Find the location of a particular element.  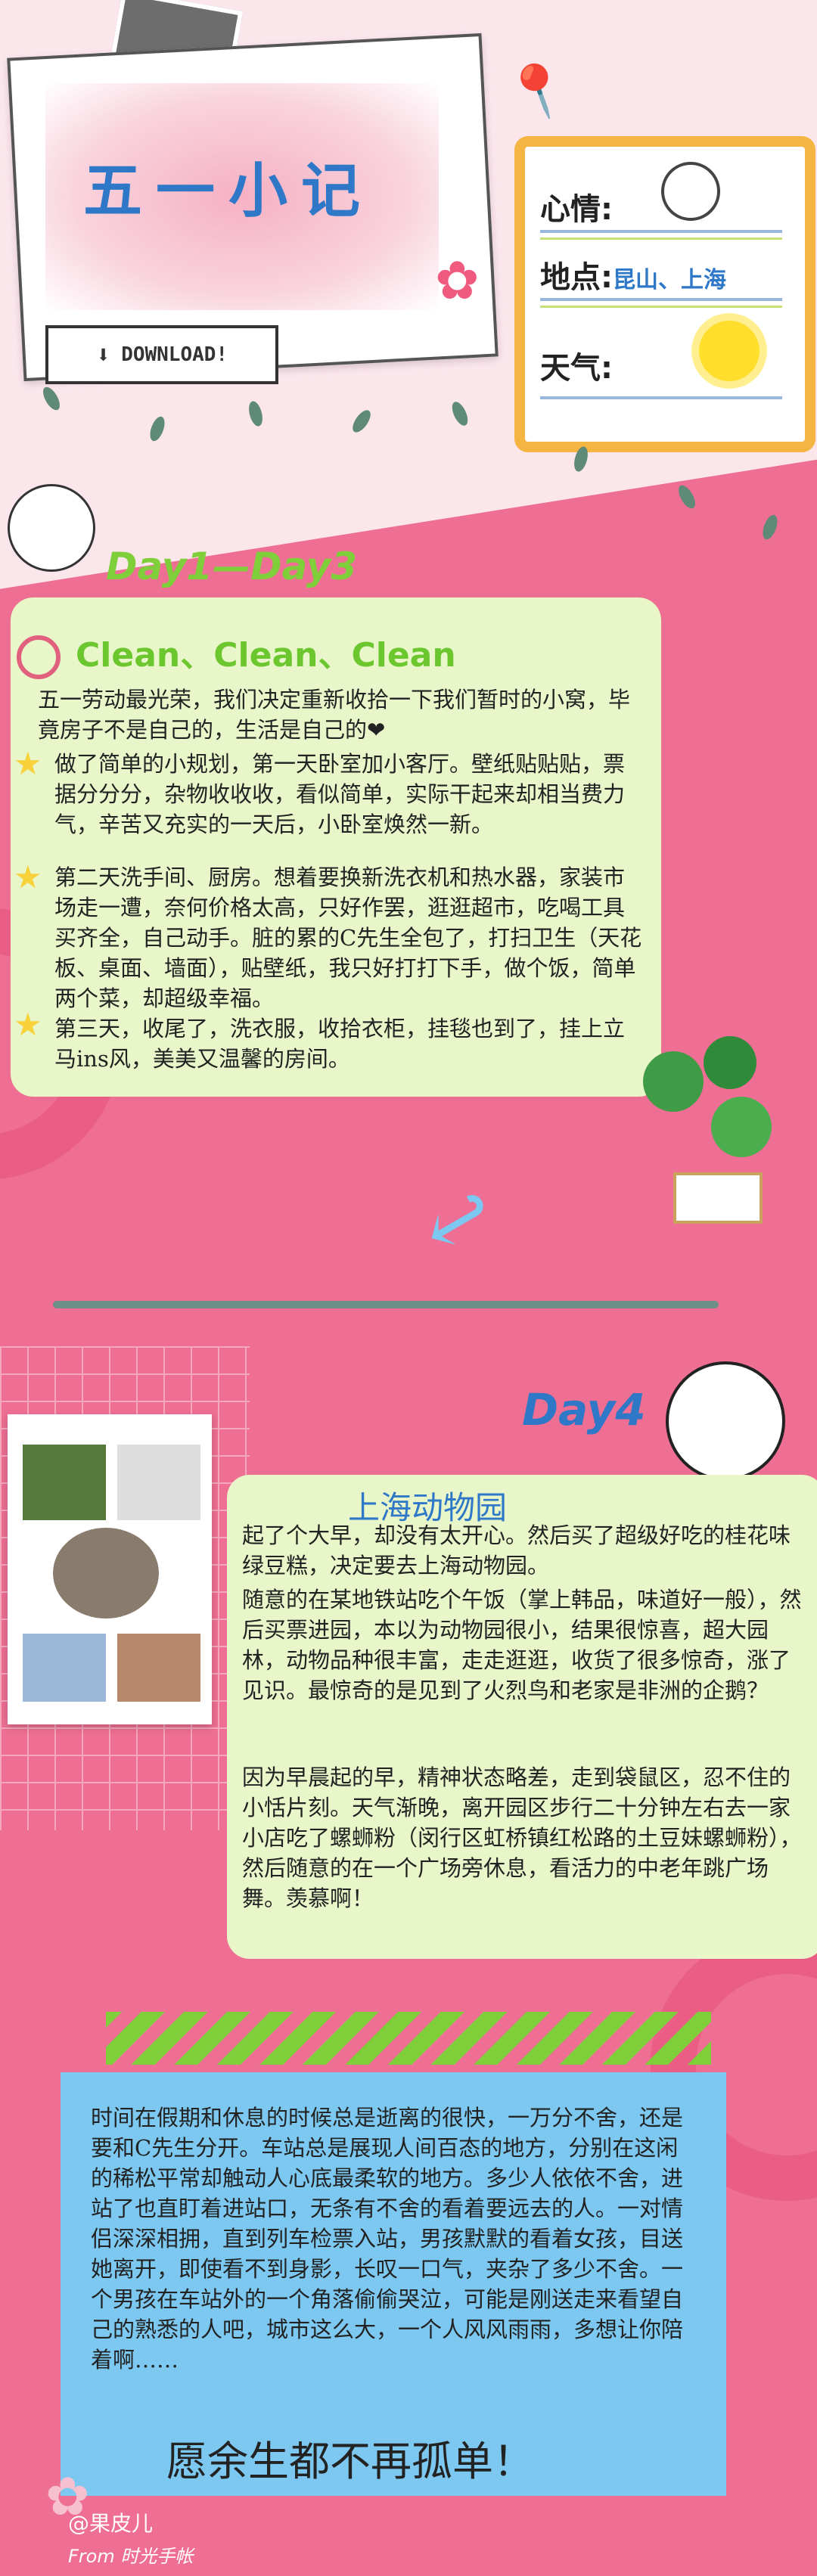

closing-card is located at coordinates (393, 2284).